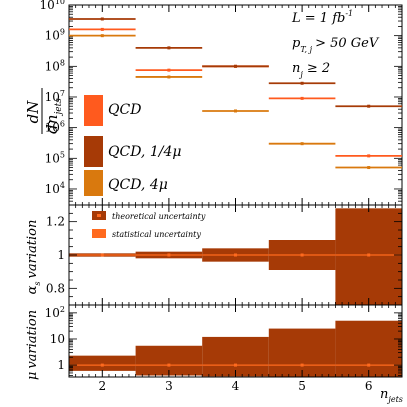 This screenshot has width=407, height=407. I want to click on main-legend: QCD QCD, 1/4μ QCD, 4μ, so click(132, 145).